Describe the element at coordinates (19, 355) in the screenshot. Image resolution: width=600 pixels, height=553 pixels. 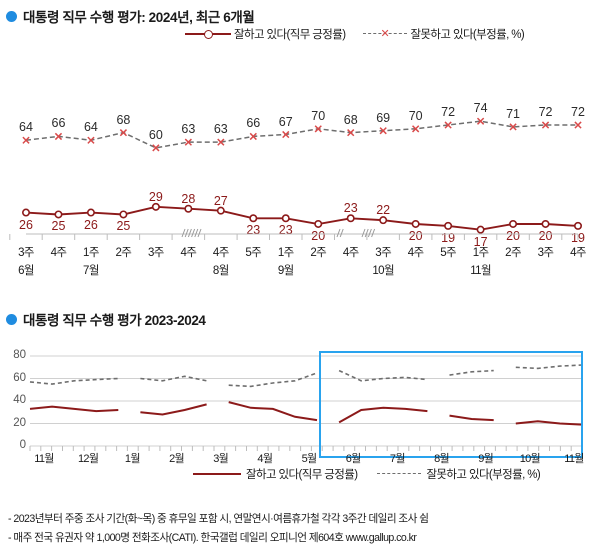
I see `y-axis-tick-label: 80` at that location.